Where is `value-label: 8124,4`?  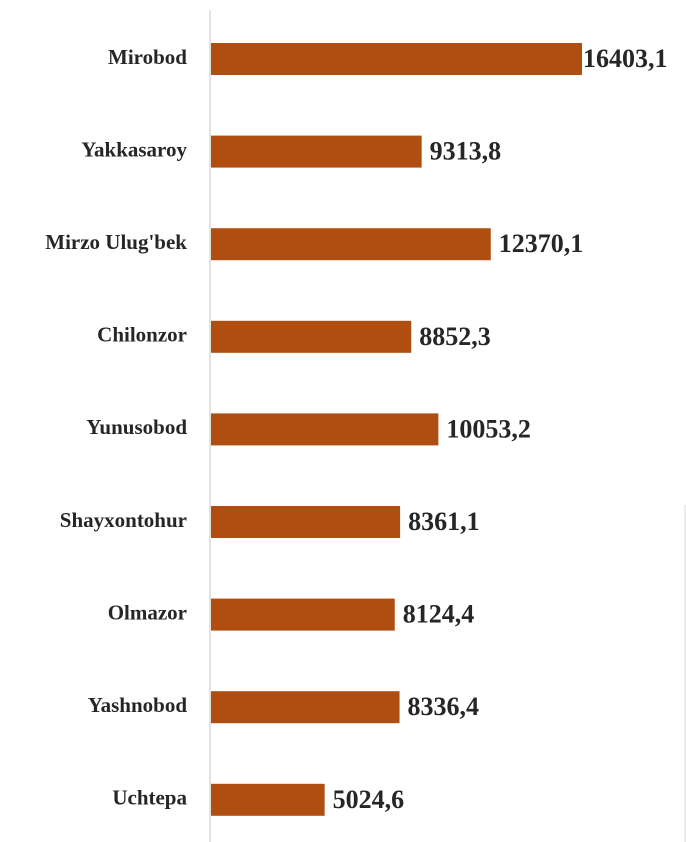
value-label: 8124,4 is located at coordinates (439, 614).